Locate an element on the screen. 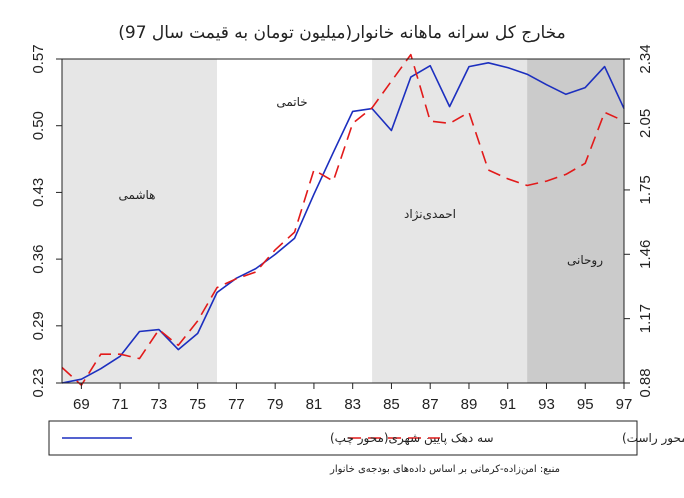 The width and height of the screenshot is (684, 498). right-tick-label-5: 2.05 is located at coordinates (645, 123).